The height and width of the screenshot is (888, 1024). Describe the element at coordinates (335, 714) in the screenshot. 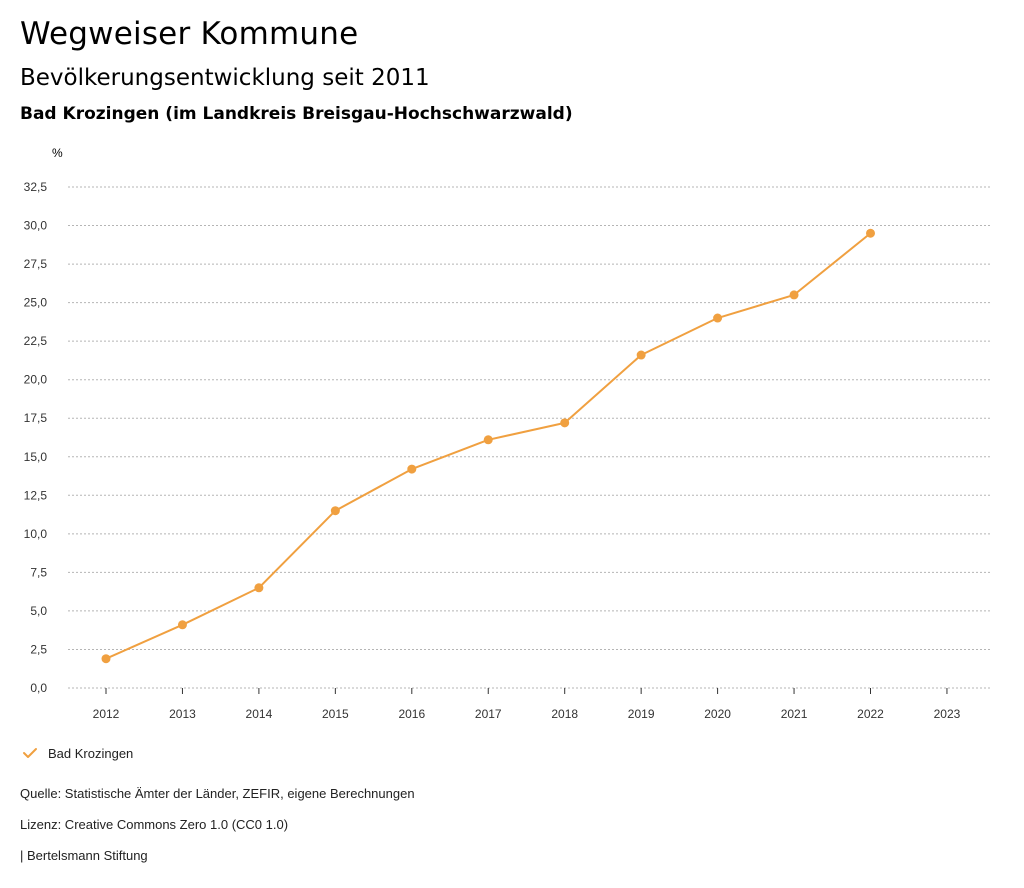

I see `x-tick-label: 2015` at that location.